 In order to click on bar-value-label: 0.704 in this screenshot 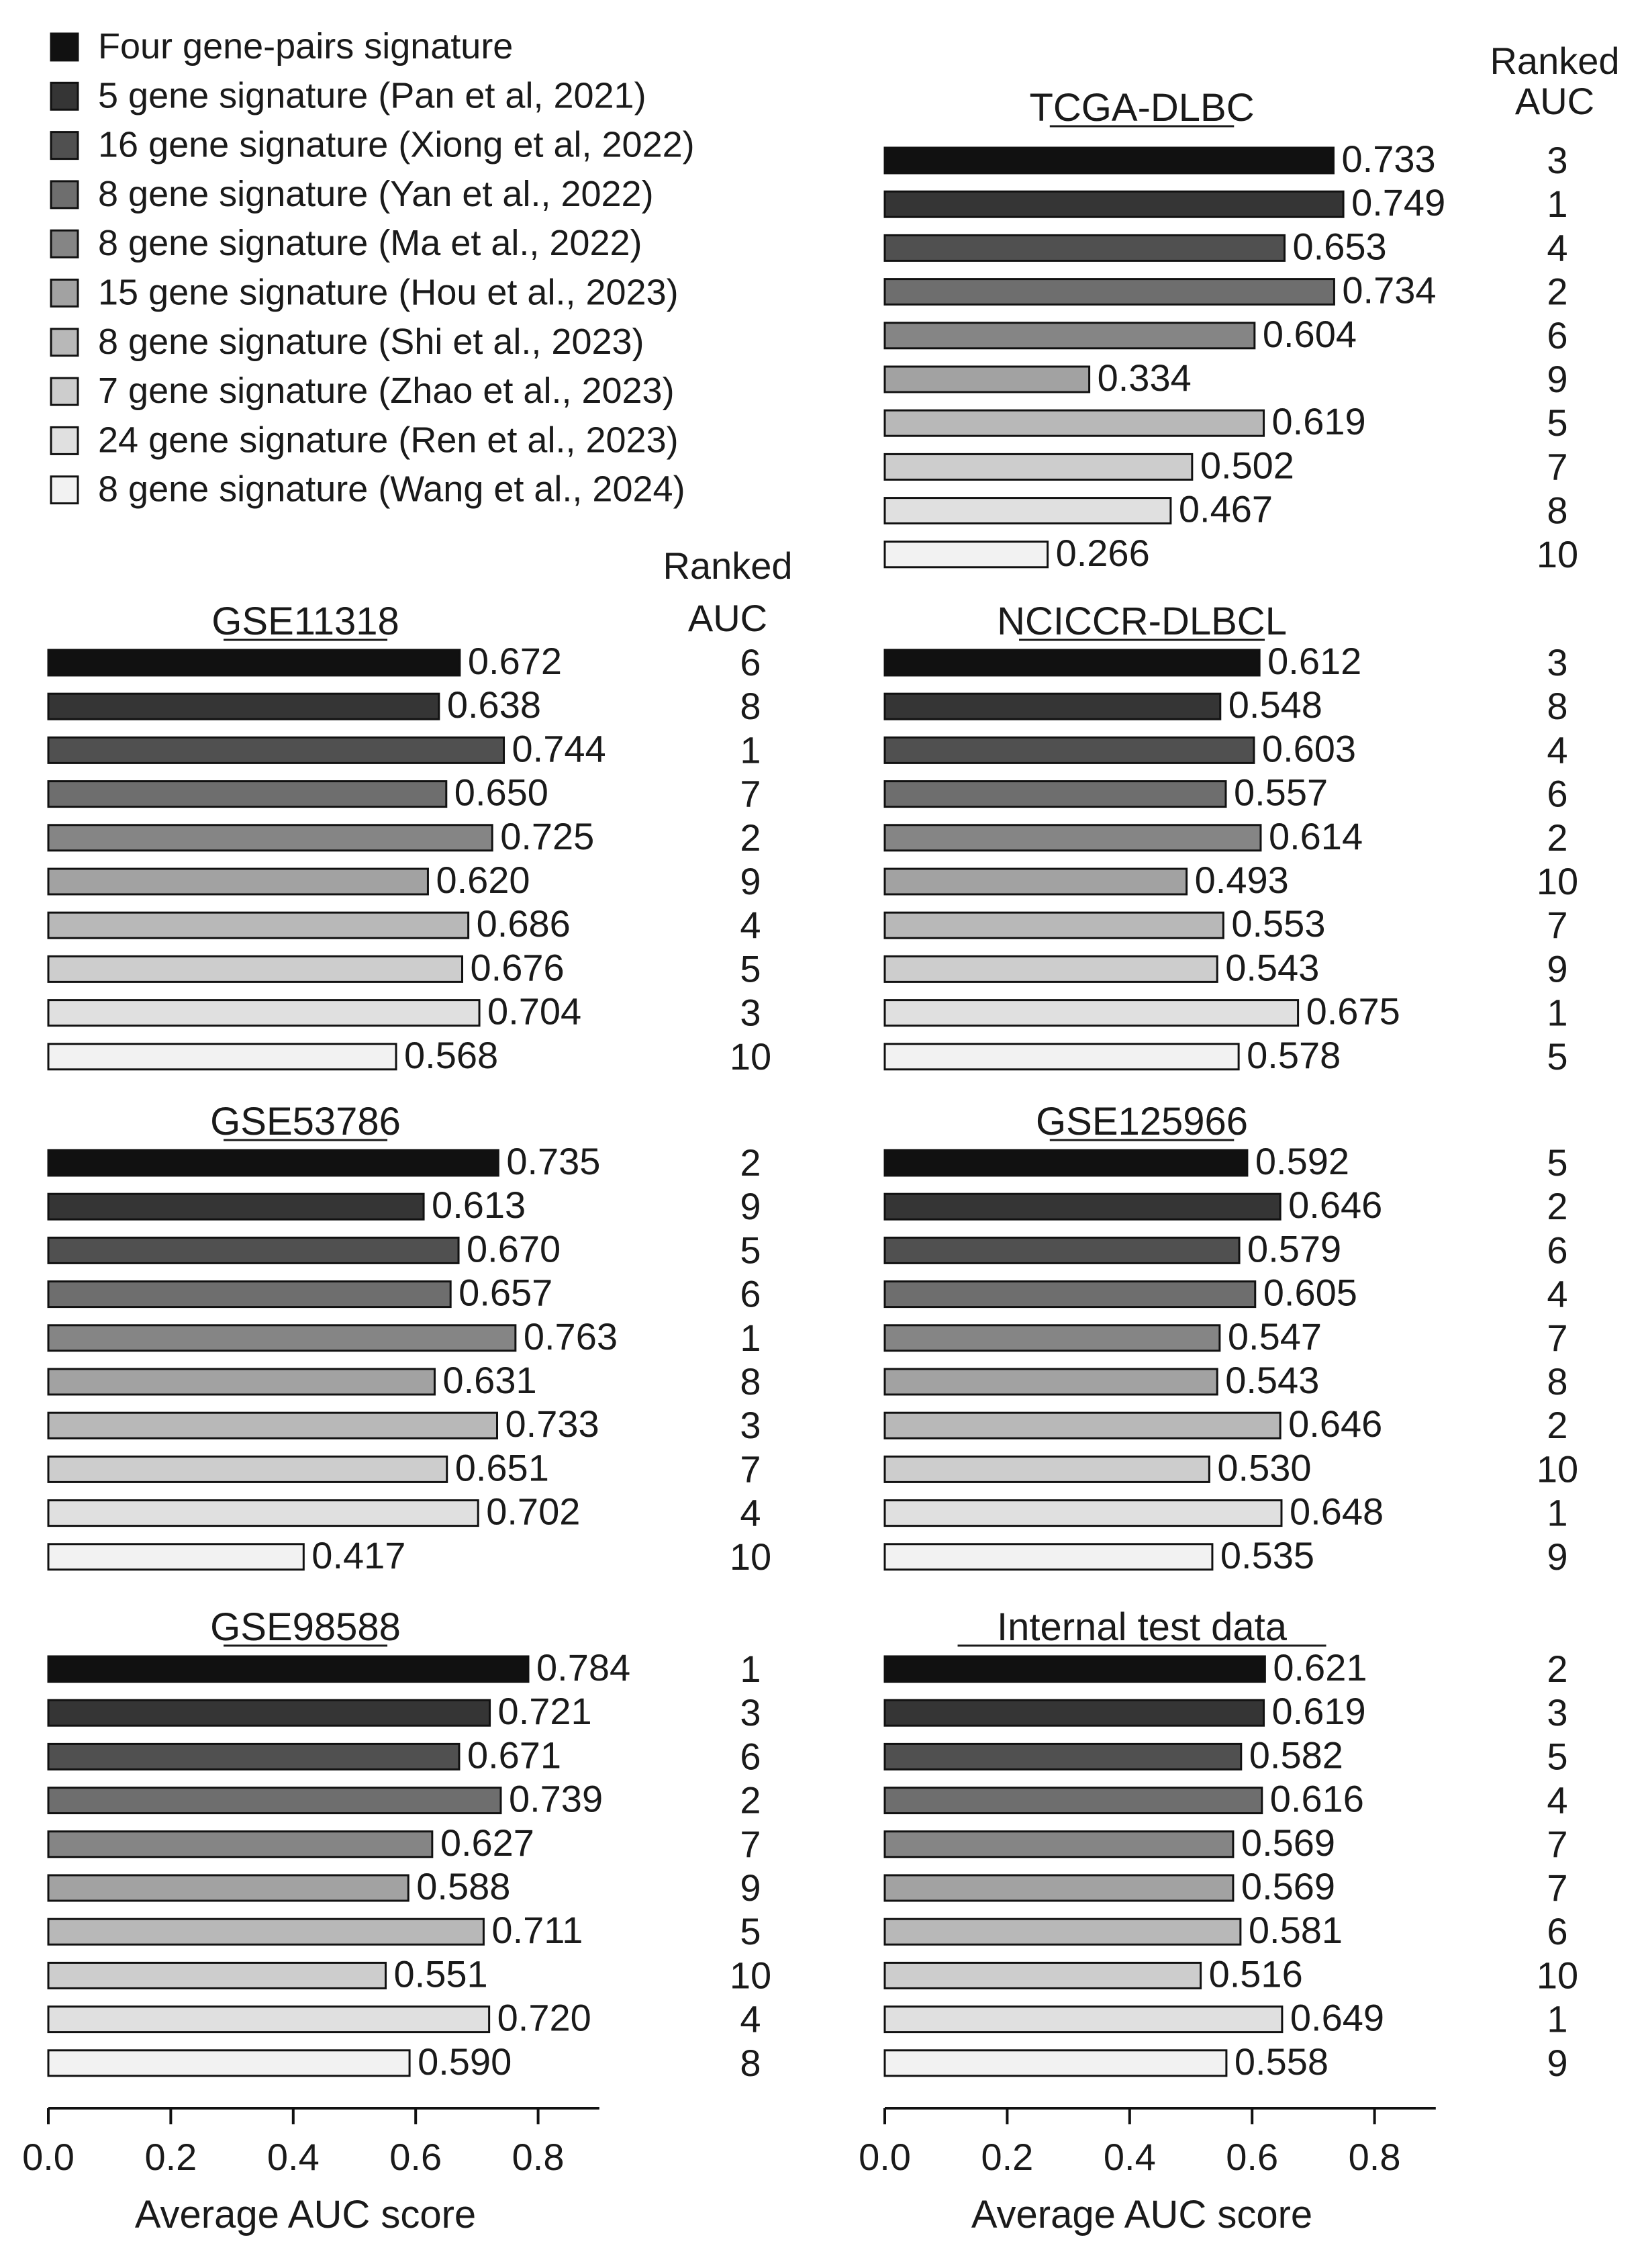, I will do `click(534, 1011)`.